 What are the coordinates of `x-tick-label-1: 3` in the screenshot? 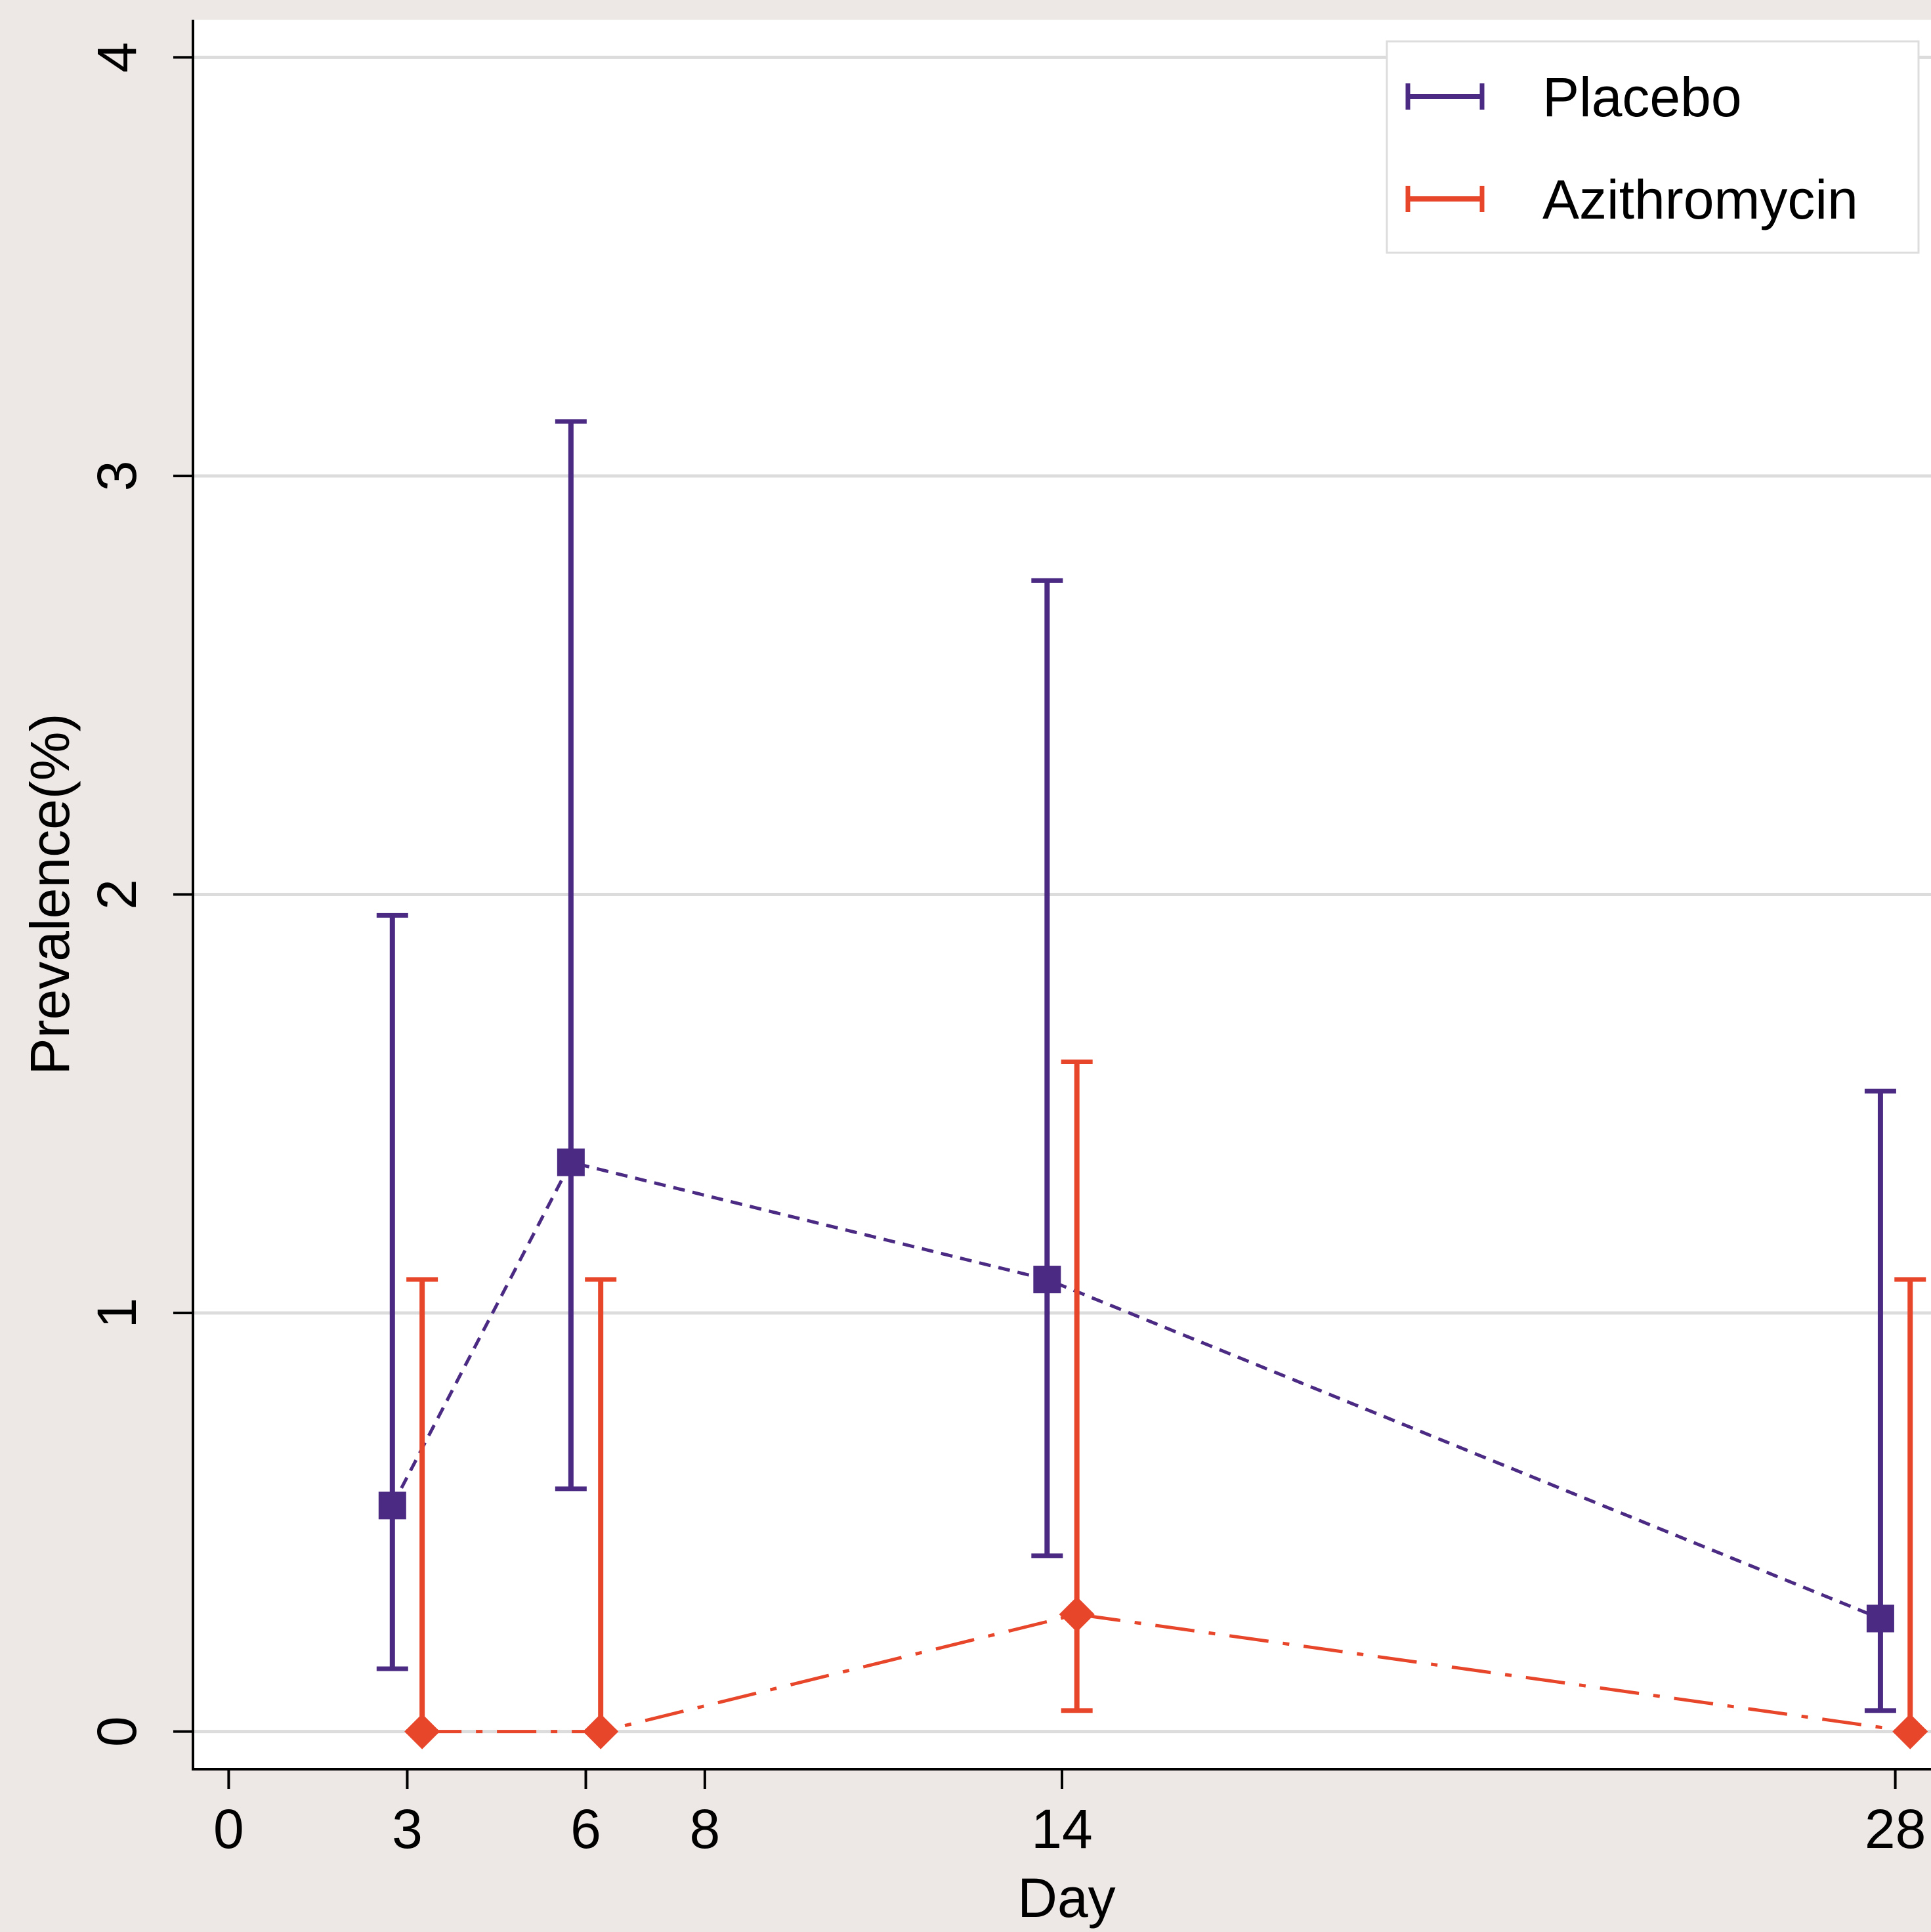 It's located at (407, 1829).